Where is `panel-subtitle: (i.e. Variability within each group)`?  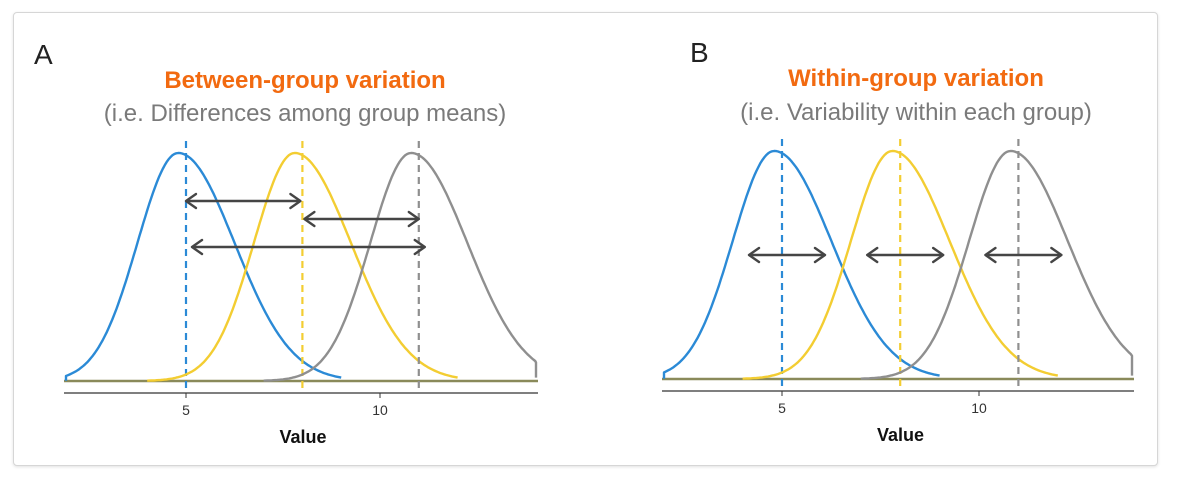
panel-subtitle: (i.e. Variability within each group) is located at coordinates (916, 112).